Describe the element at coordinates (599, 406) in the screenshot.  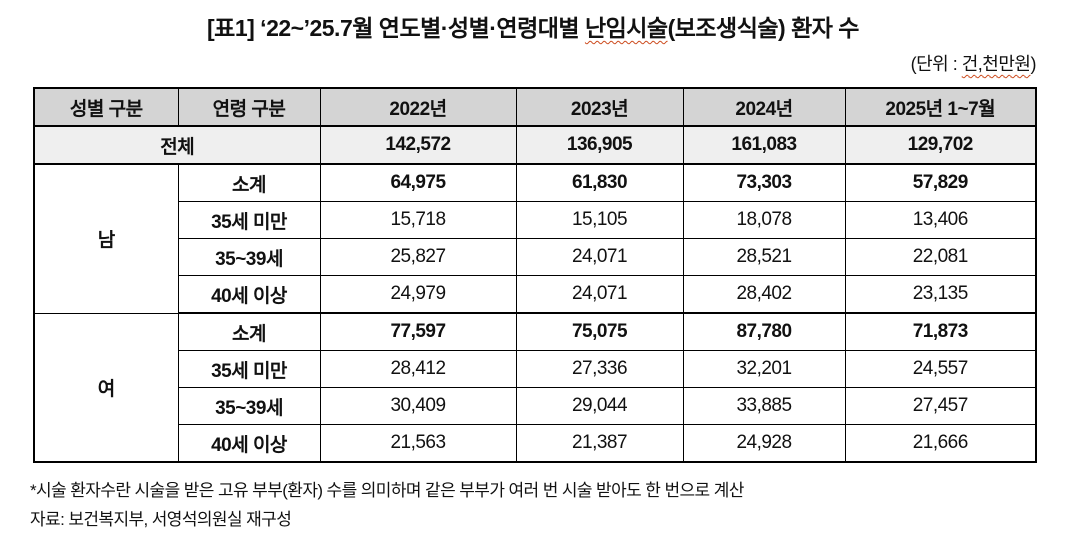
I see `value-cell: 29,044` at that location.